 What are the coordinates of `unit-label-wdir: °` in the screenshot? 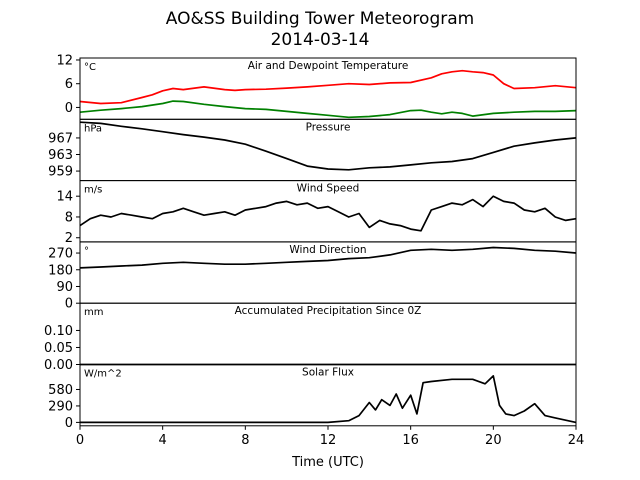 It's located at (86, 251).